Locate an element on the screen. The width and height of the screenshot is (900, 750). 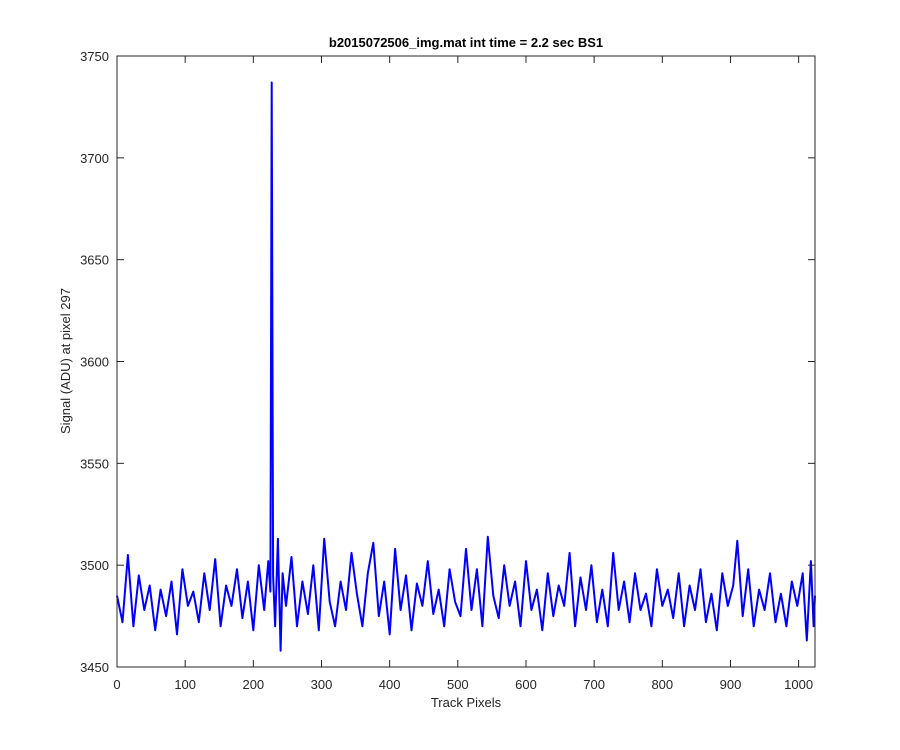
x-tick-label: 100 is located at coordinates (185, 684).